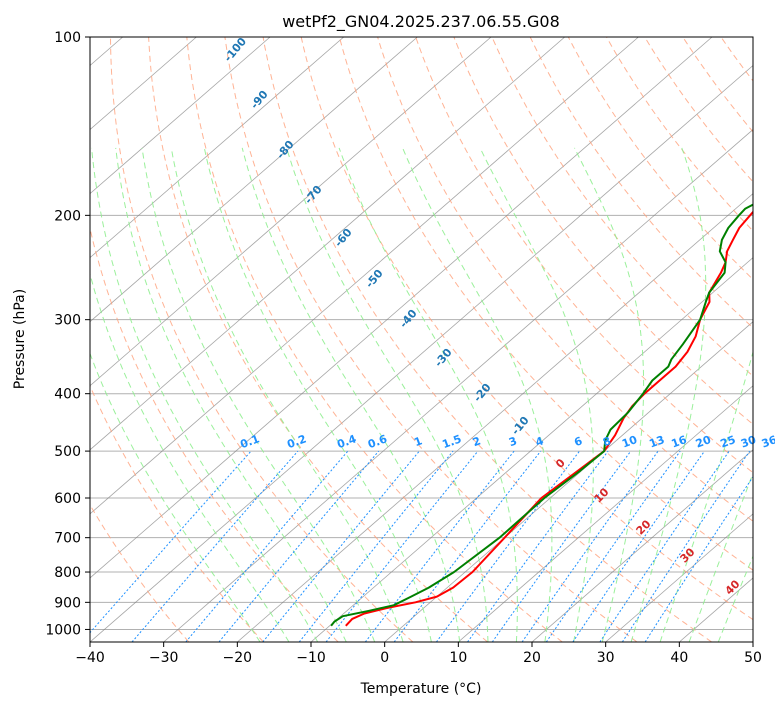 The height and width of the screenshot is (708, 775). I want to click on mixing-ratio-label: 0.1, so click(249, 441).